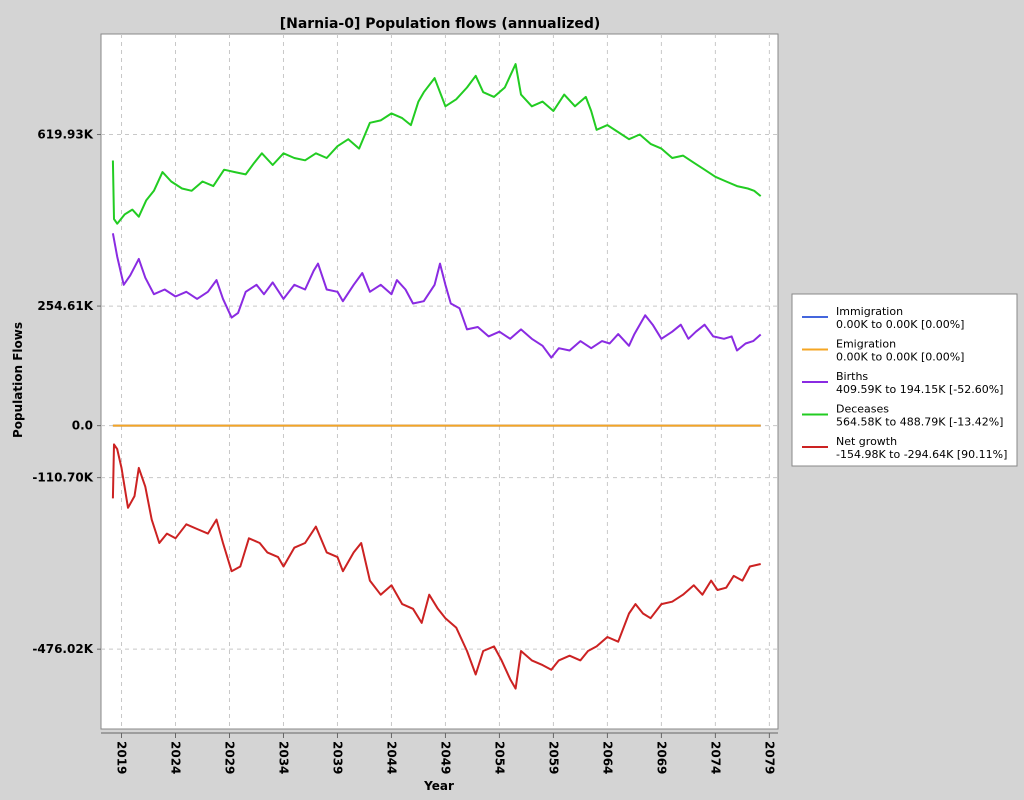 The width and height of the screenshot is (1024, 800). I want to click on legend-series-name: Emigration, so click(866, 344).